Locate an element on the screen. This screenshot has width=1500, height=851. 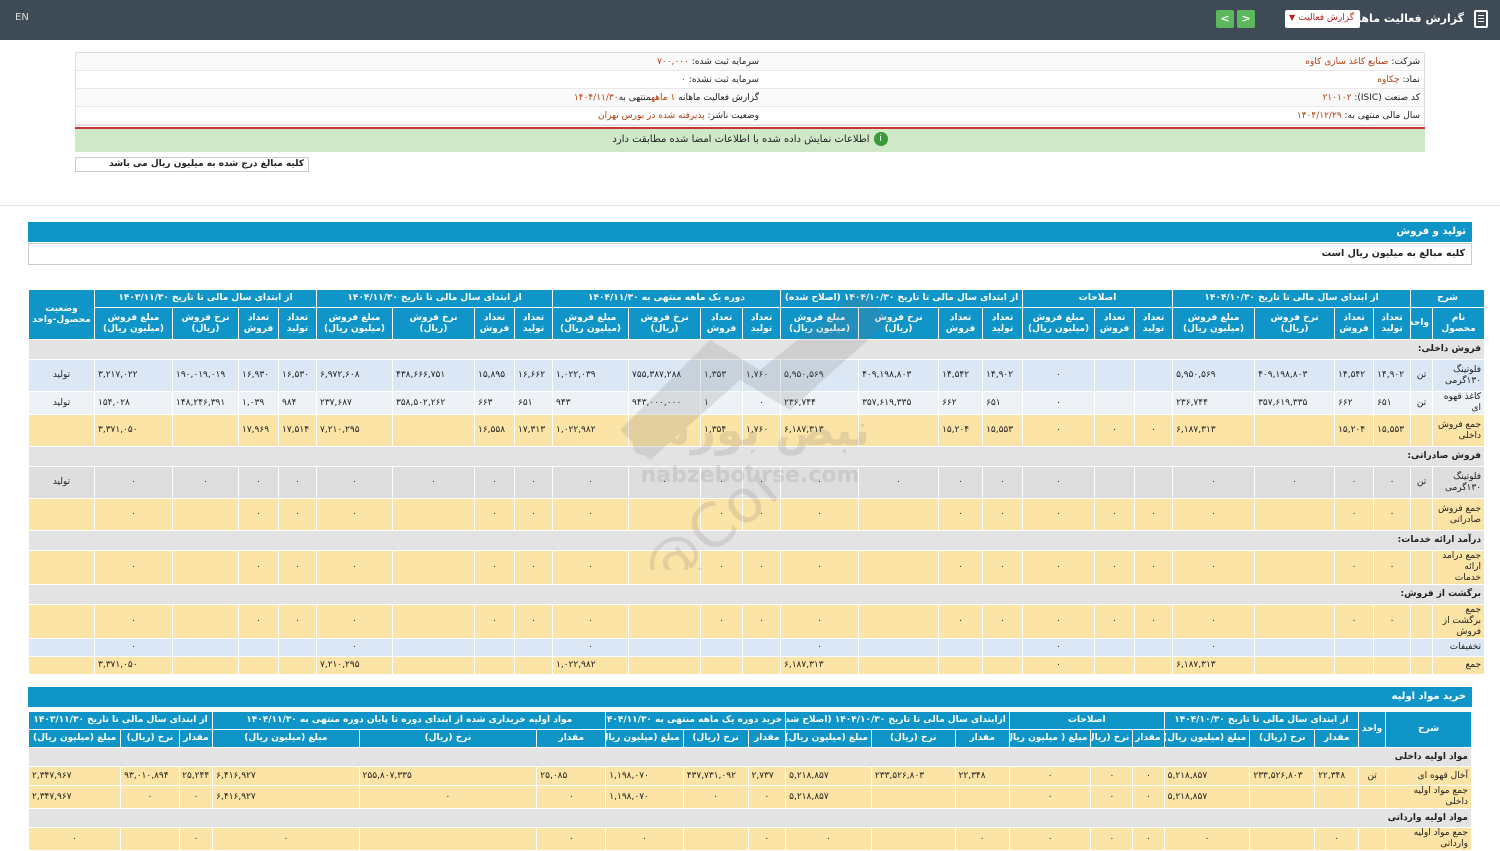
table-cell: ۱,۰۳۹ is located at coordinates (258, 403).